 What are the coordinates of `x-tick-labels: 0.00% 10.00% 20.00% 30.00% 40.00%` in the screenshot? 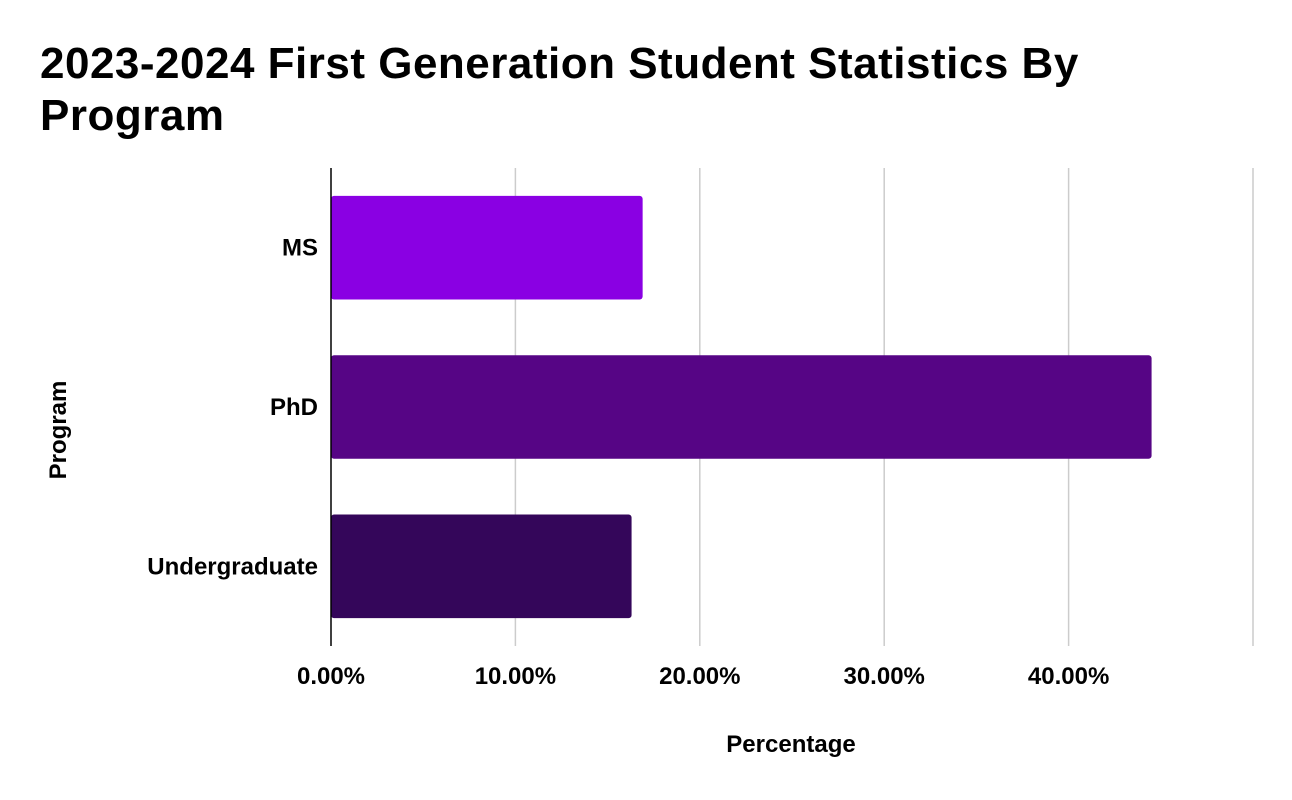 It's located at (703, 676).